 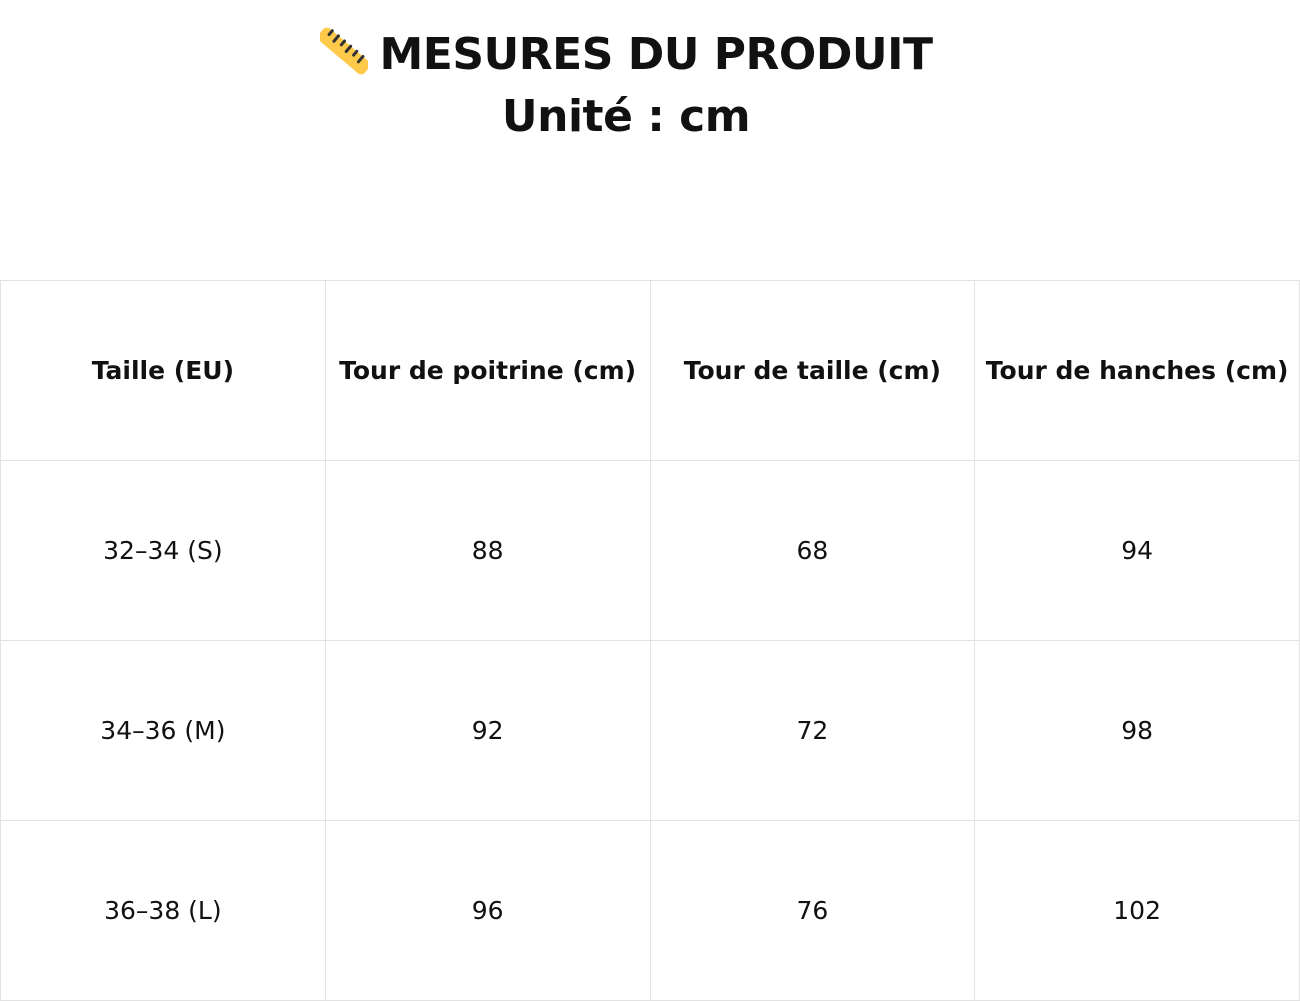 I want to click on ruler-icon, so click(x=343, y=51).